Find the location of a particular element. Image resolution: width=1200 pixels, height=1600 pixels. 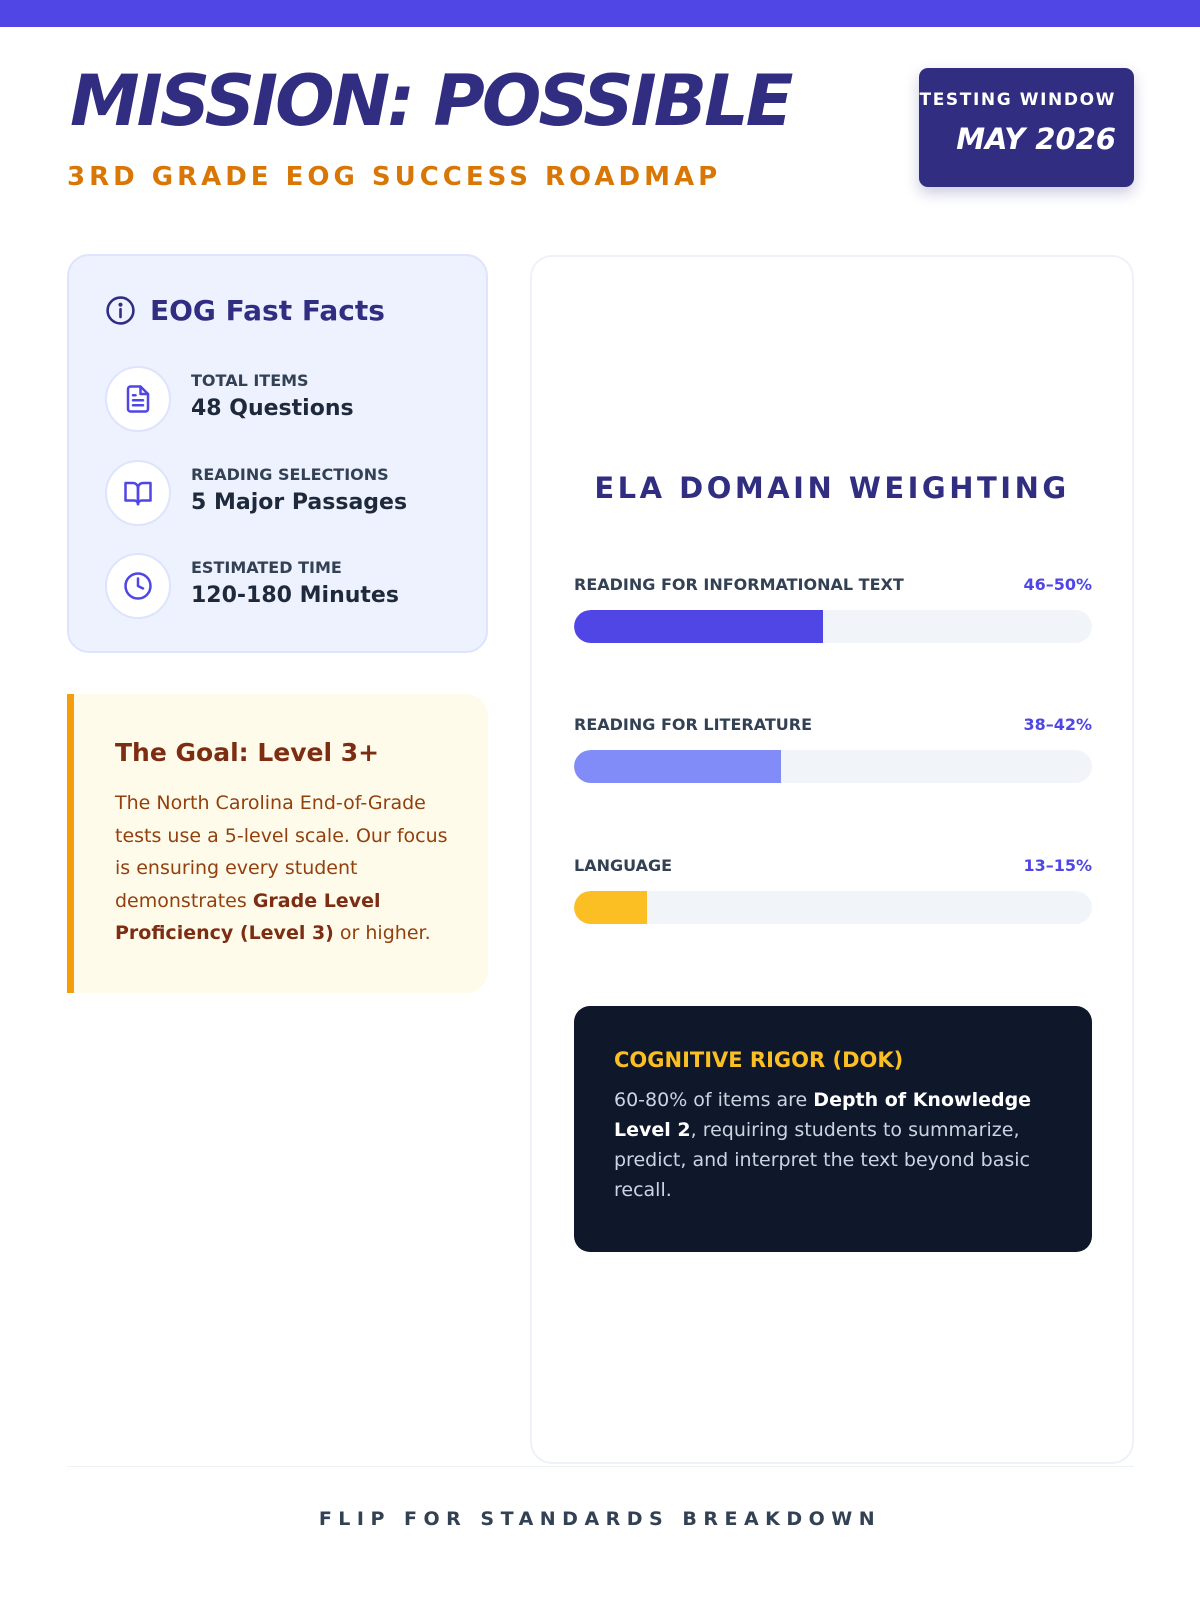

page-subtitle: 3RD GRADE EOG SUCCESS ROADMAP is located at coordinates (394, 177).